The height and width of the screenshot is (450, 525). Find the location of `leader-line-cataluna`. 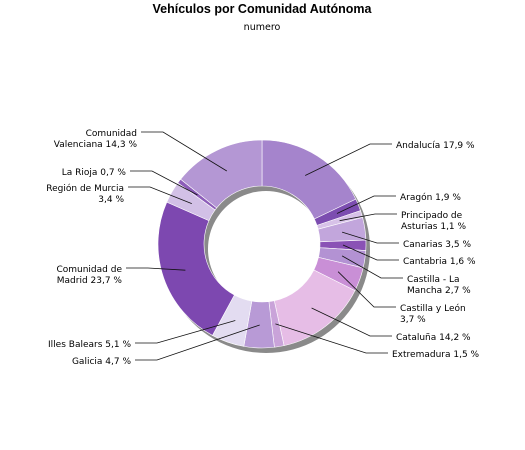

leader-line-cataluna is located at coordinates (351, 322).